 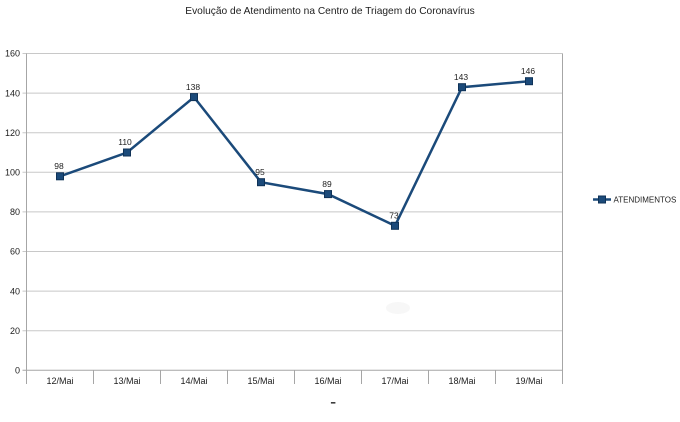 I want to click on svg-text: 143, so click(x=461, y=77).